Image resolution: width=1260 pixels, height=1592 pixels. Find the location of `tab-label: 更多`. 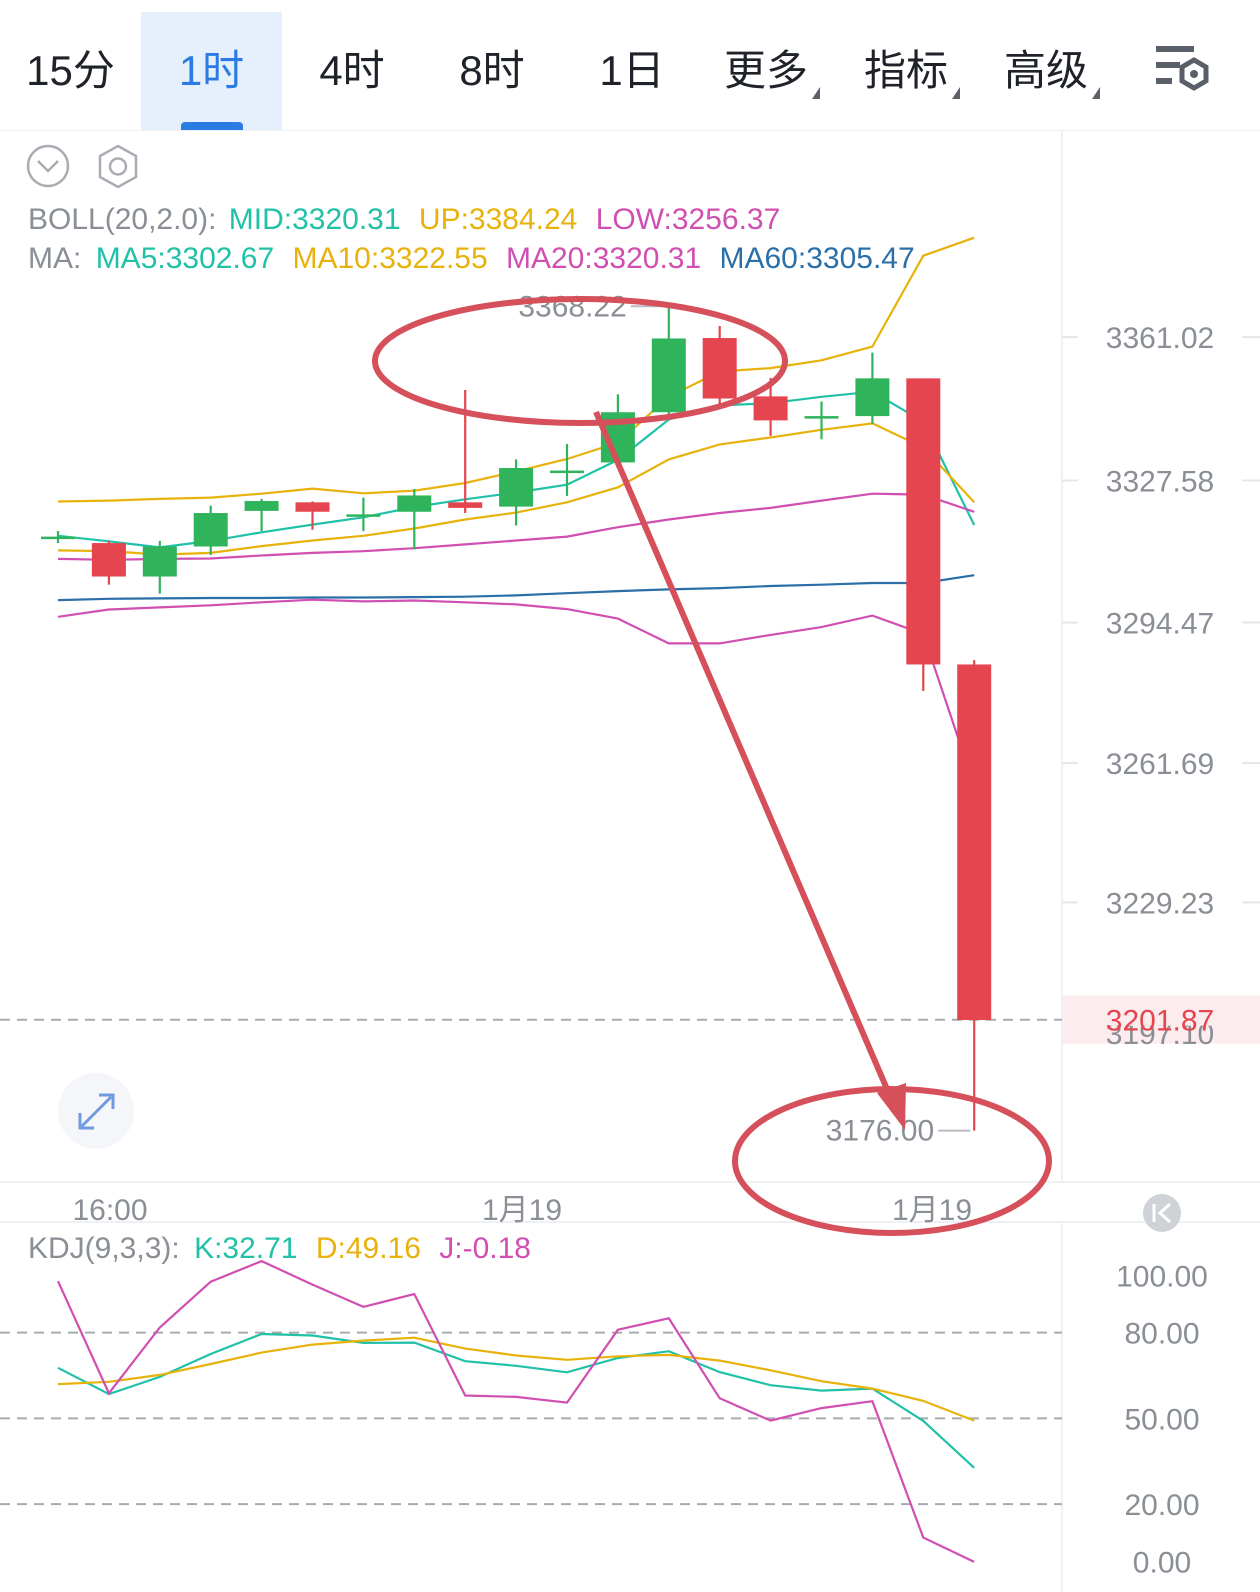

tab-label: 更多 is located at coordinates (765, 70).